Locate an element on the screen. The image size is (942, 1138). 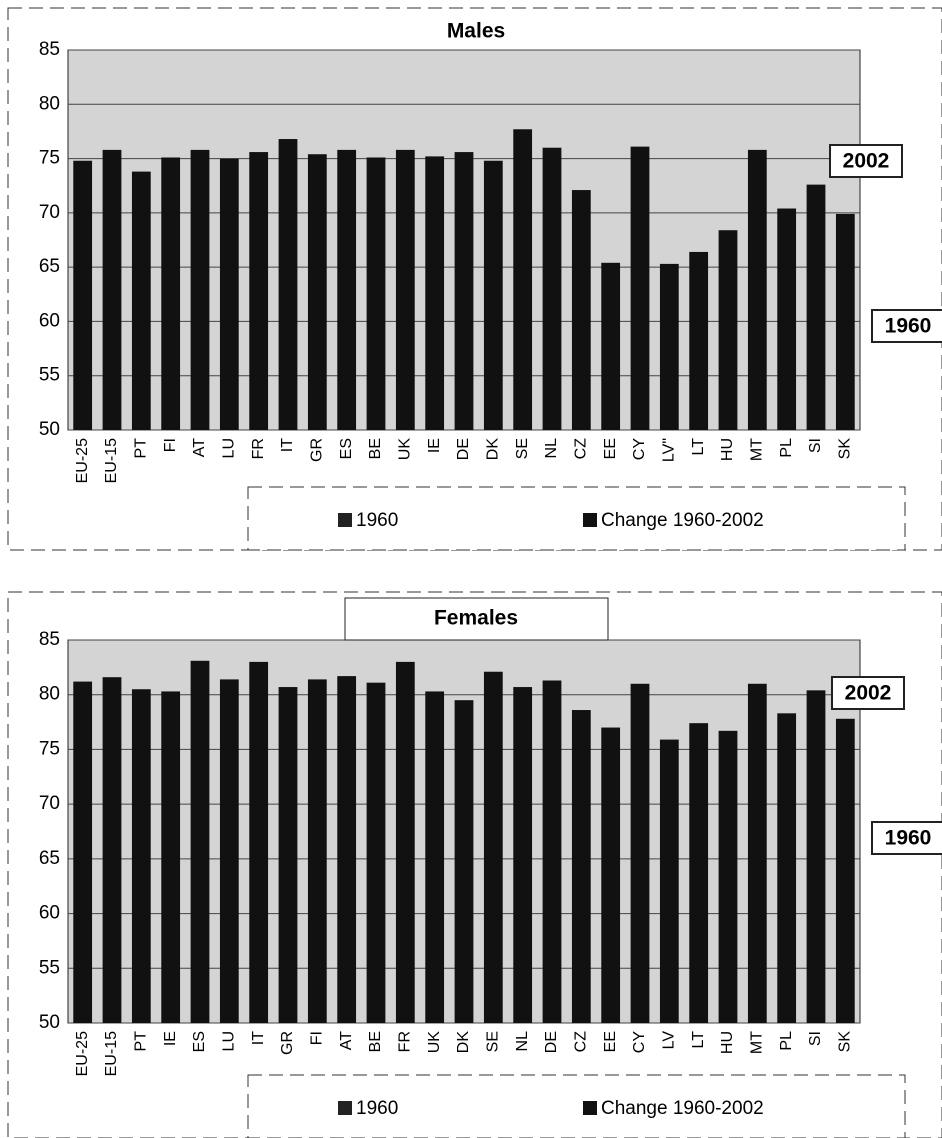
annotation: 1960 is located at coordinates (908, 326).